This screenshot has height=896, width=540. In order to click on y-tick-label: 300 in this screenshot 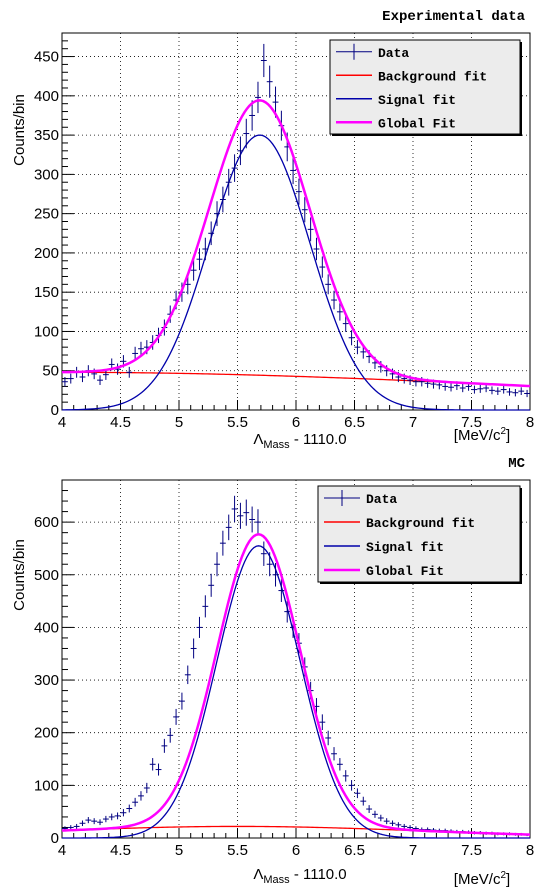, I will do `click(46, 680)`.